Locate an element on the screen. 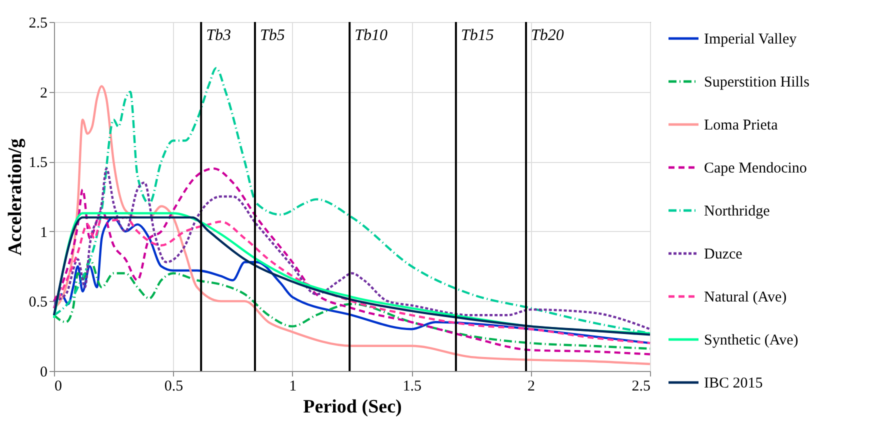 The height and width of the screenshot is (429, 893). y-tick-label: 1 is located at coordinates (44, 232).